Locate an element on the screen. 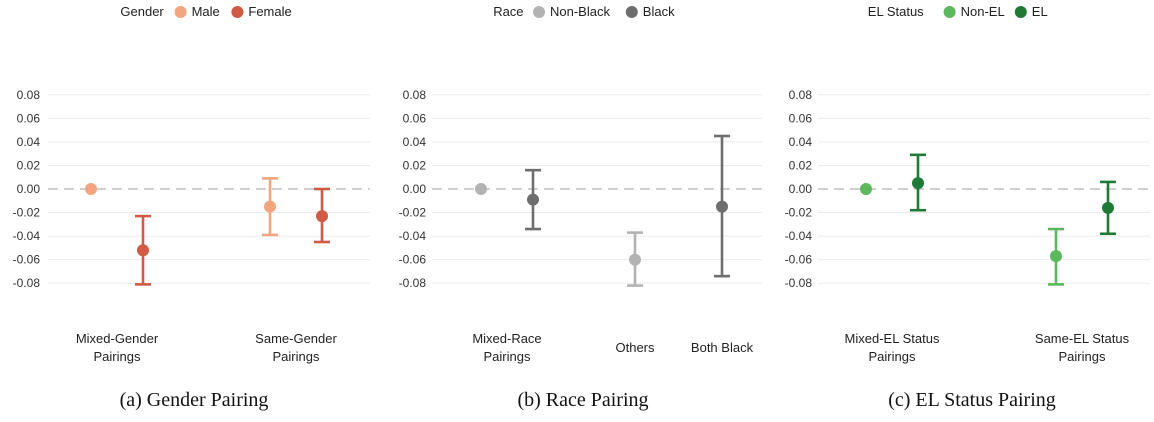  category-label-line: Mixed-Race is located at coordinates (506, 338).